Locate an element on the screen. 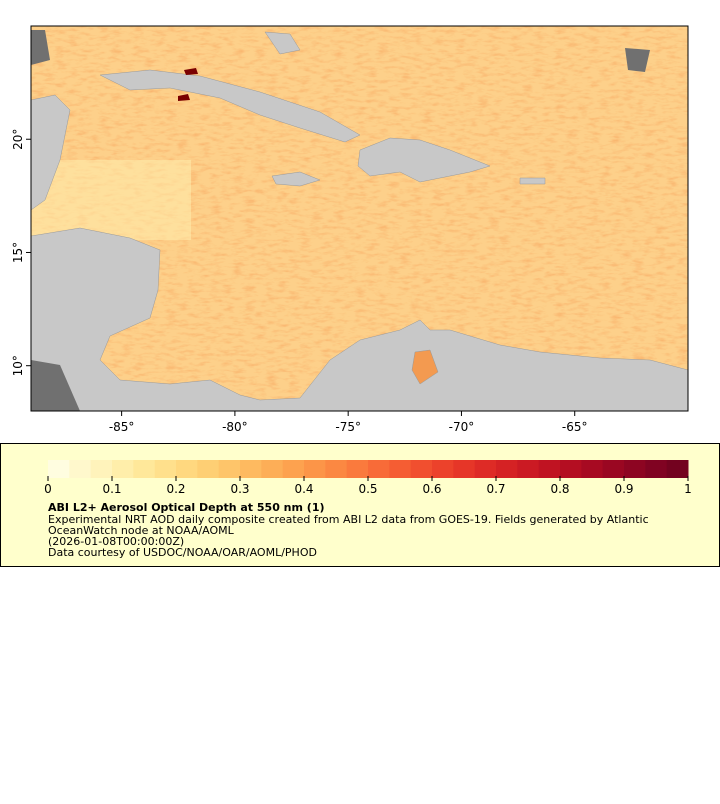 The image size is (720, 804). colorbar-tick-label: 1 is located at coordinates (688, 489).